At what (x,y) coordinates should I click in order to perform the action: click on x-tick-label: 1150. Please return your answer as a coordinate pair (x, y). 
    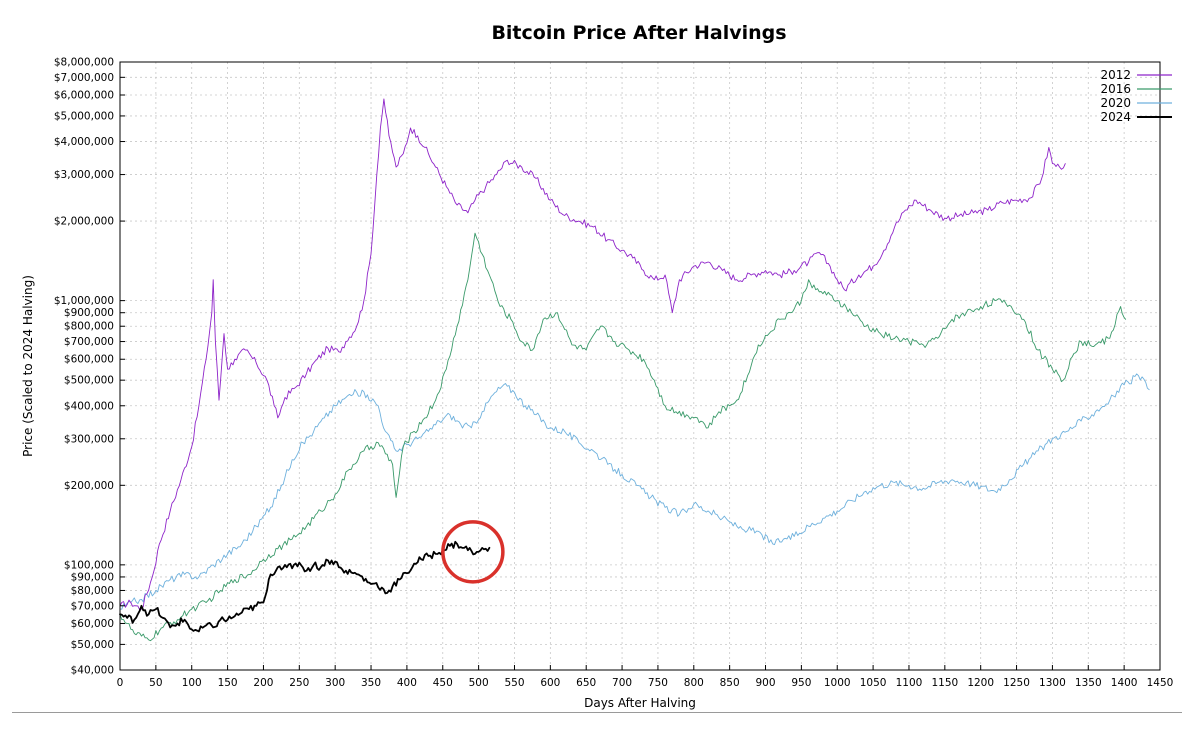
    Looking at the image, I should click on (944, 683).